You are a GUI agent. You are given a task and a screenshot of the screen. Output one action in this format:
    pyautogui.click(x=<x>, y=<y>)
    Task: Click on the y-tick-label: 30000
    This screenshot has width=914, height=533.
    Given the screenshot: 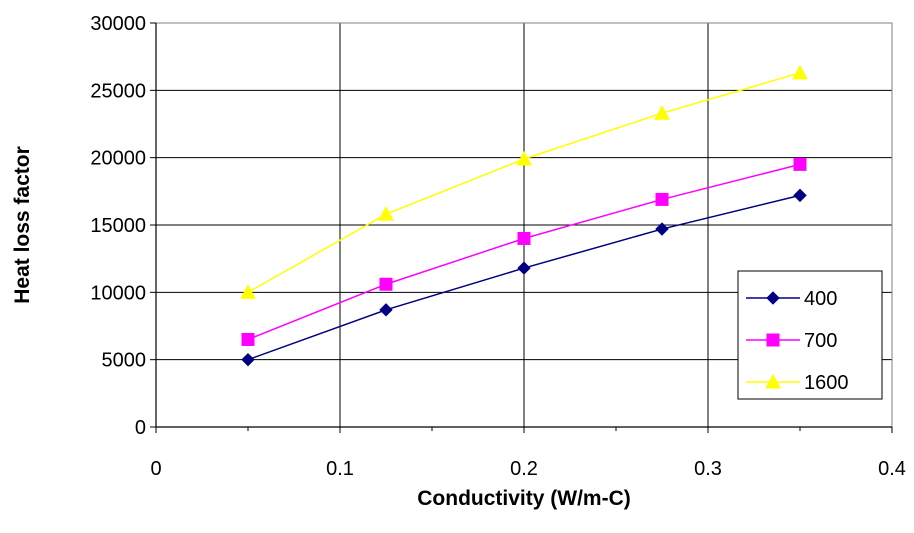 What is the action you would take?
    pyautogui.click(x=118, y=24)
    